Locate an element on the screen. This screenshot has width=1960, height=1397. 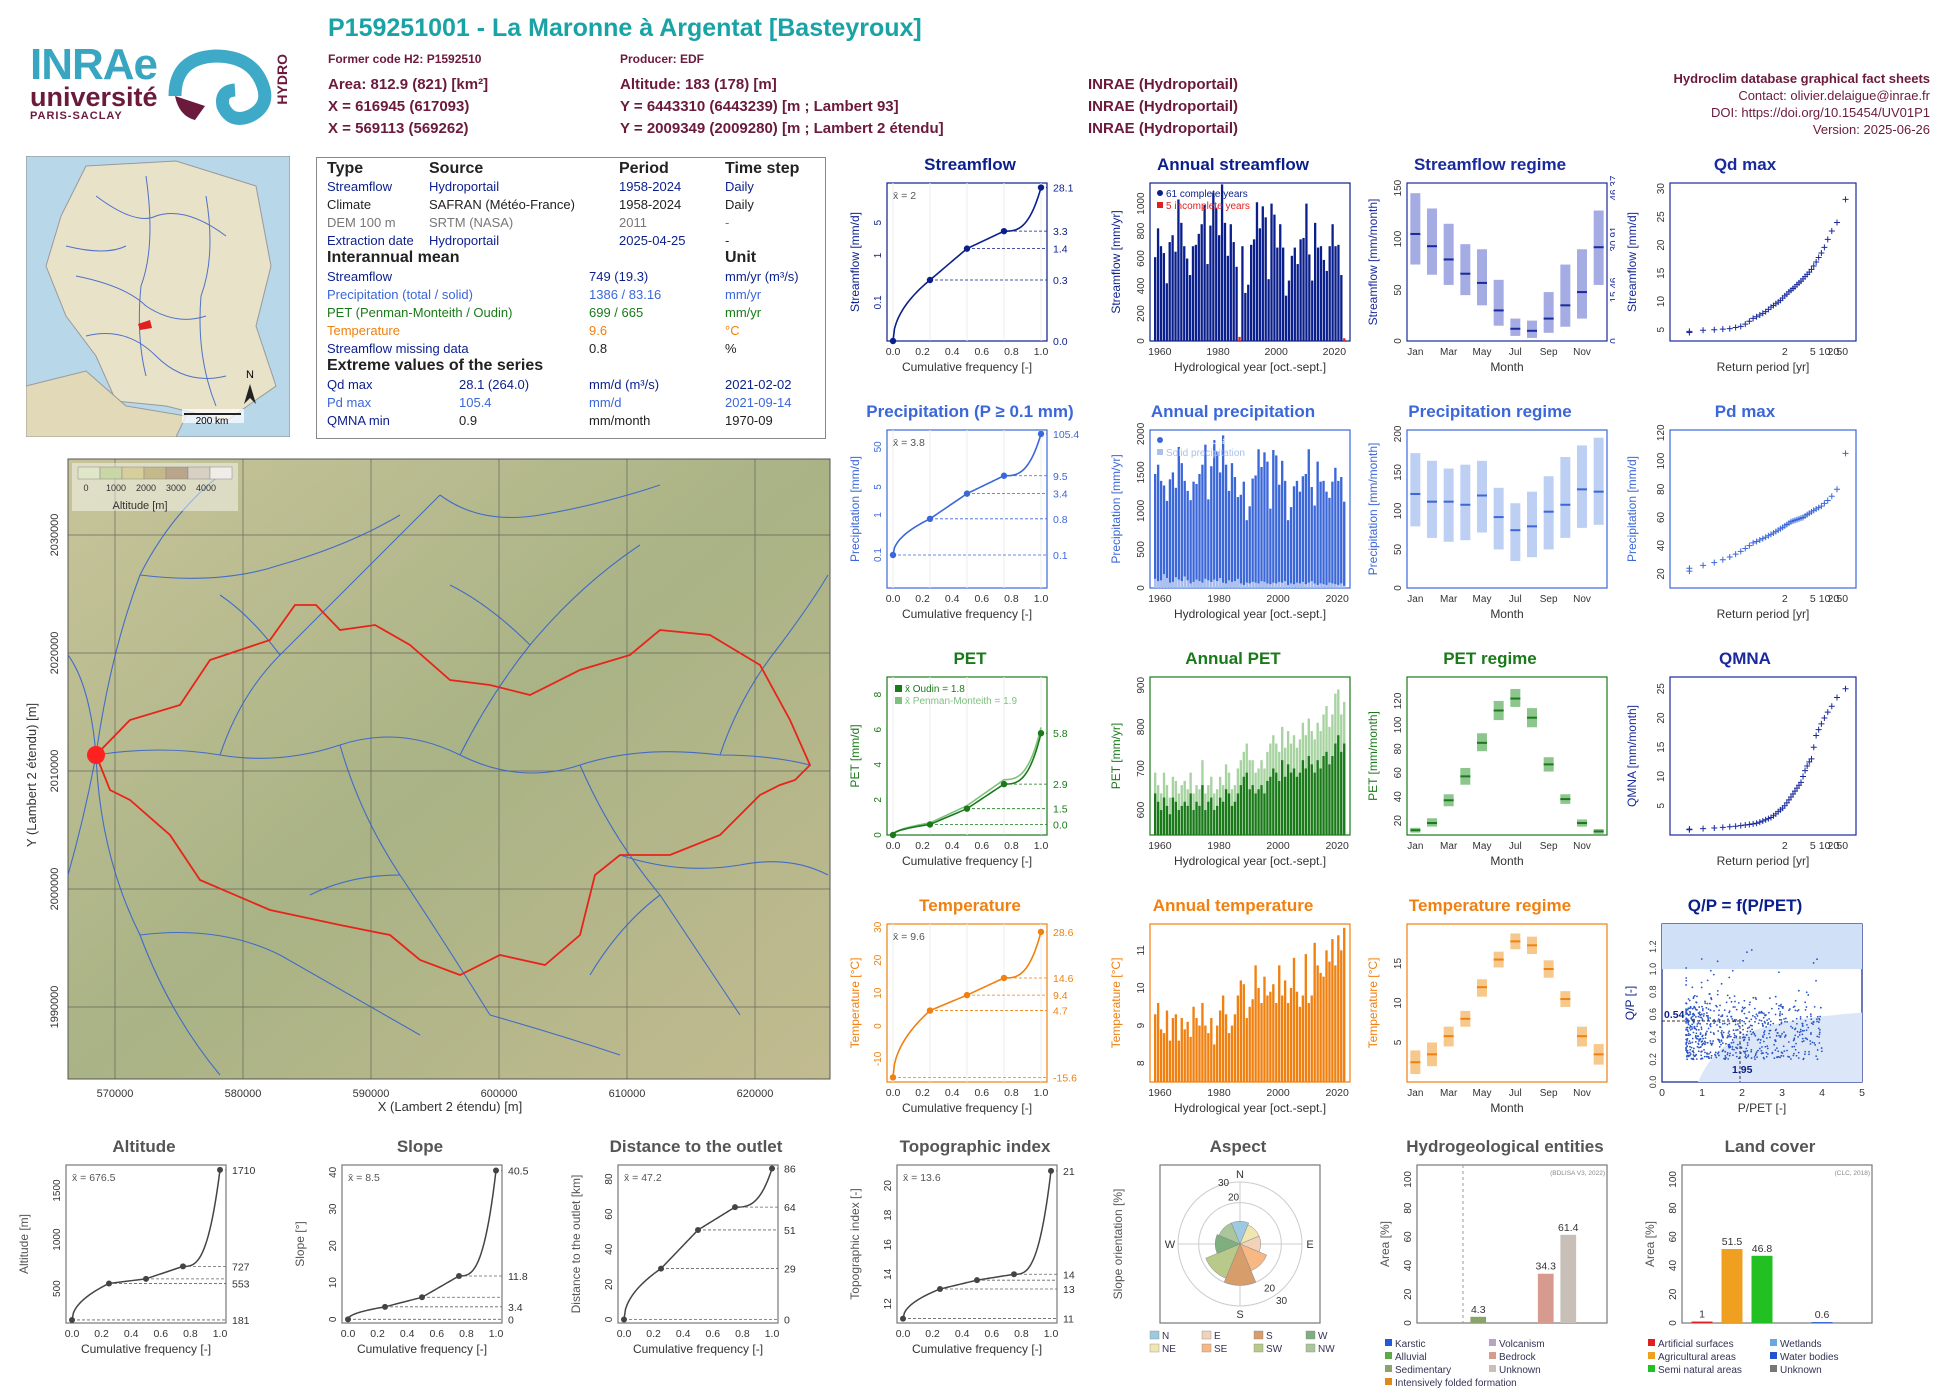
annual-streamflow-title: Annual streamflow is located at coordinates (1233, 164).